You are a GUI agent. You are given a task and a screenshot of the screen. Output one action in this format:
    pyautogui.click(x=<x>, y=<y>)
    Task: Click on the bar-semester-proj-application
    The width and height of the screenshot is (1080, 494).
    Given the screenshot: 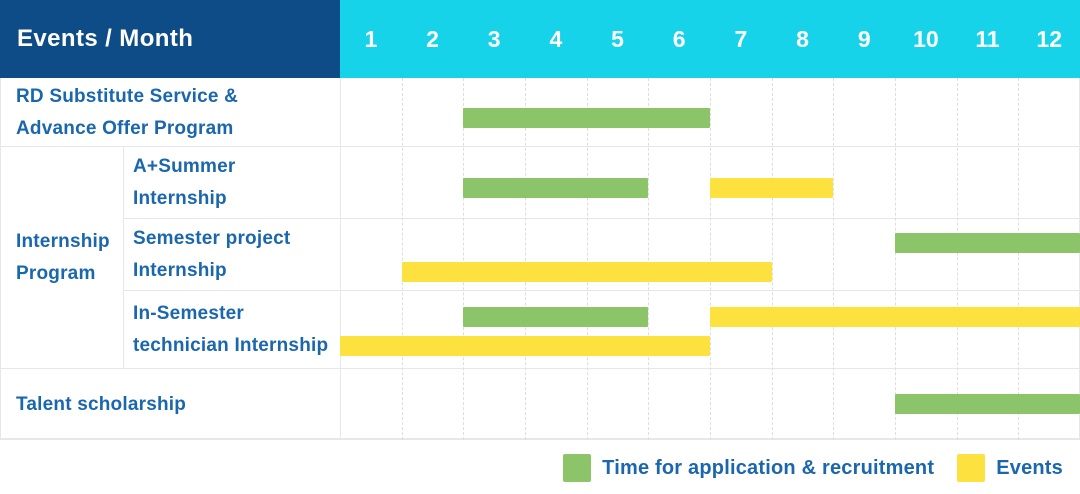 What is the action you would take?
    pyautogui.click(x=987, y=243)
    